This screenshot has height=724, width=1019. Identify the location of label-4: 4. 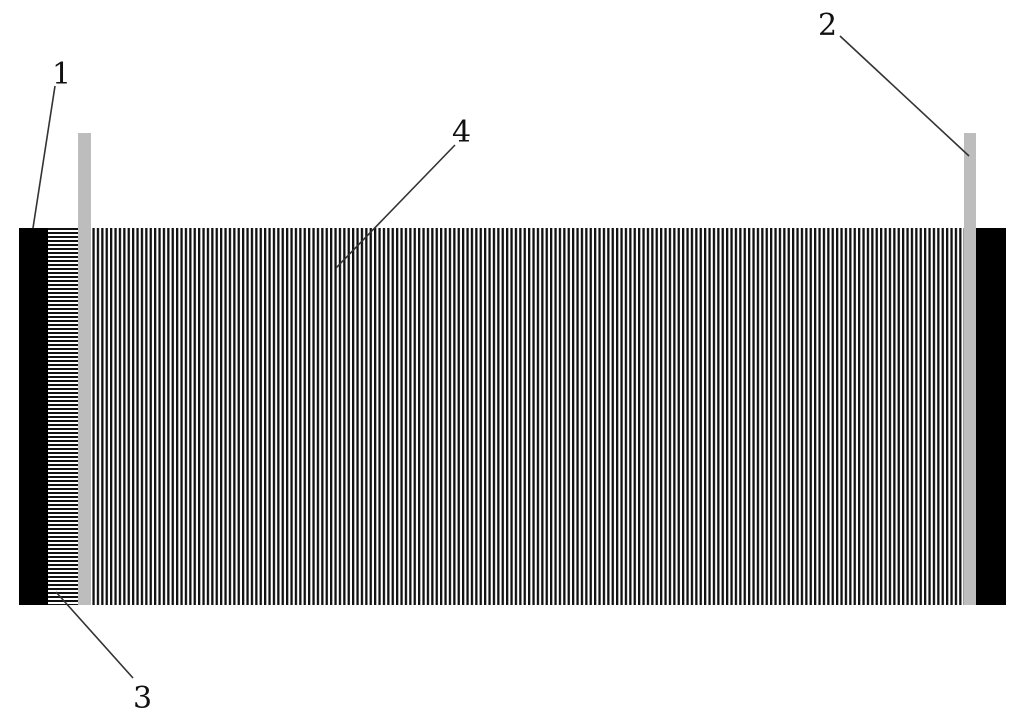
(461, 132).